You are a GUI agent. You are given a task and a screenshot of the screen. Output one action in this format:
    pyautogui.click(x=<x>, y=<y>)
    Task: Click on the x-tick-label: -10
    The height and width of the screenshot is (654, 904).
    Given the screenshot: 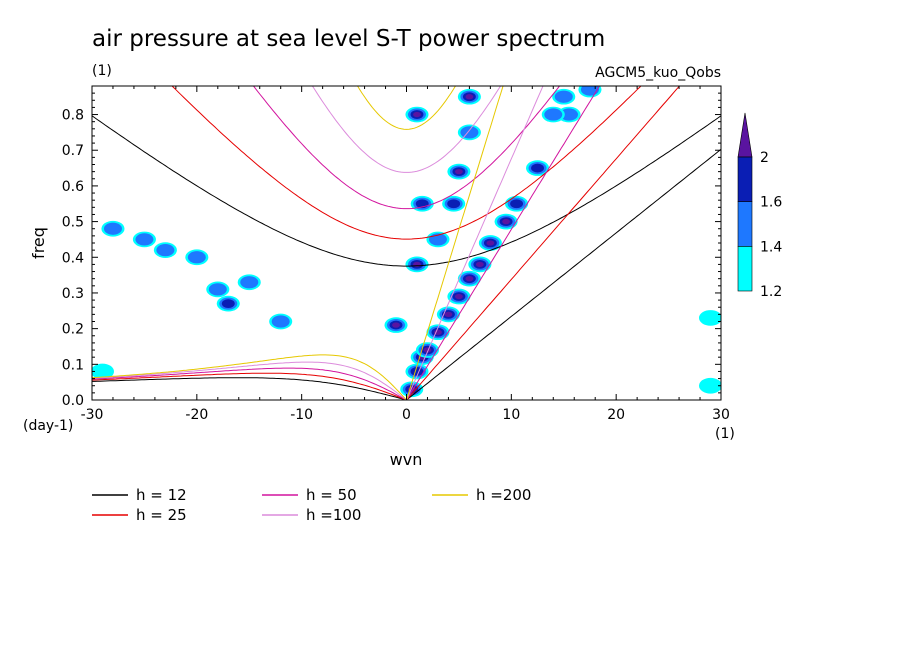 What is the action you would take?
    pyautogui.click(x=301, y=415)
    